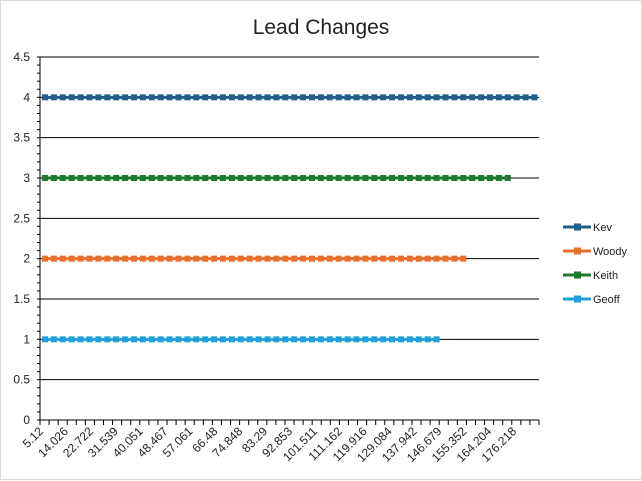  Describe the element at coordinates (607, 300) in the screenshot. I see `legend-label-geoff: Geoff` at that location.